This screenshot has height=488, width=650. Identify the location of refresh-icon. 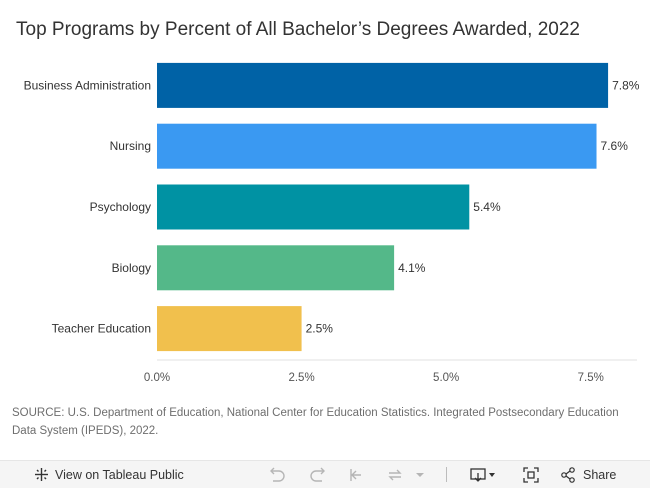
(395, 475).